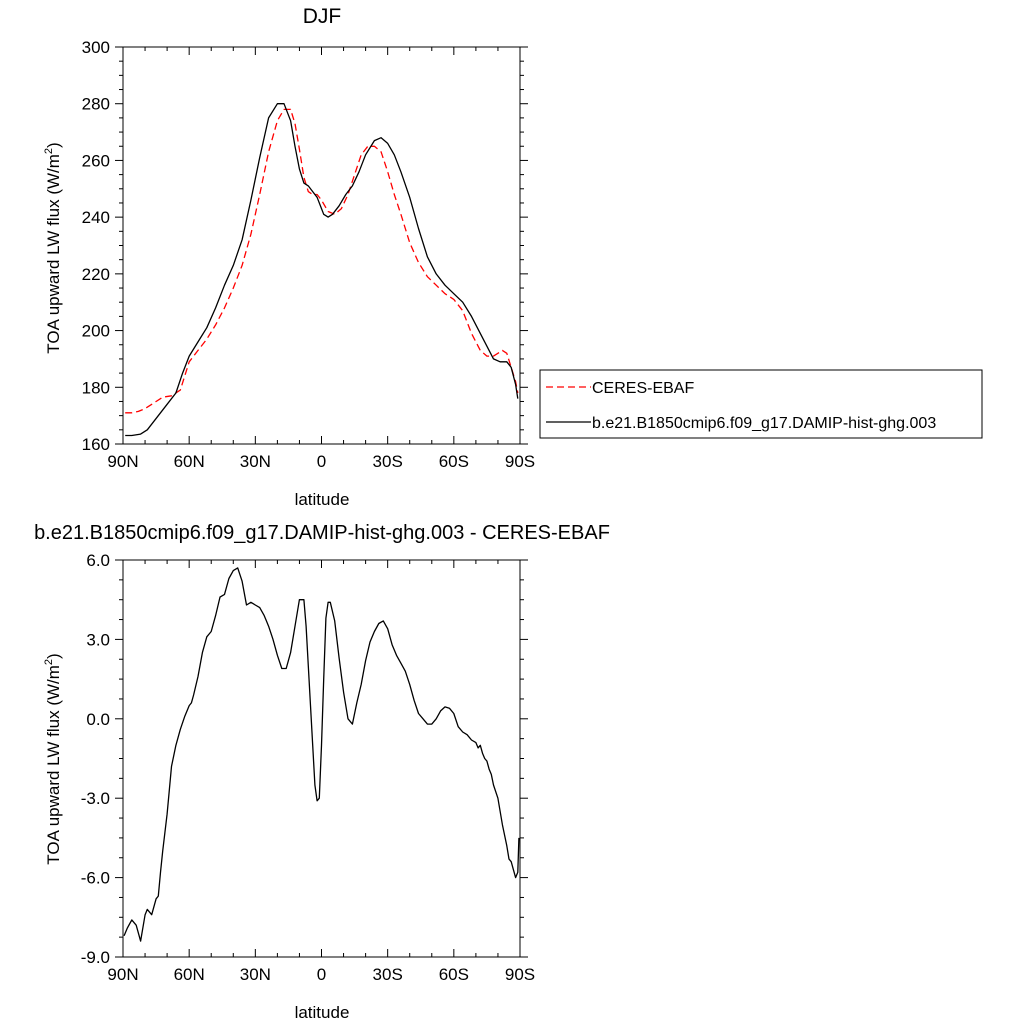 The height and width of the screenshot is (1024, 1024). Describe the element at coordinates (96, 217) in the screenshot. I see `top-y-tick-label: 240` at that location.